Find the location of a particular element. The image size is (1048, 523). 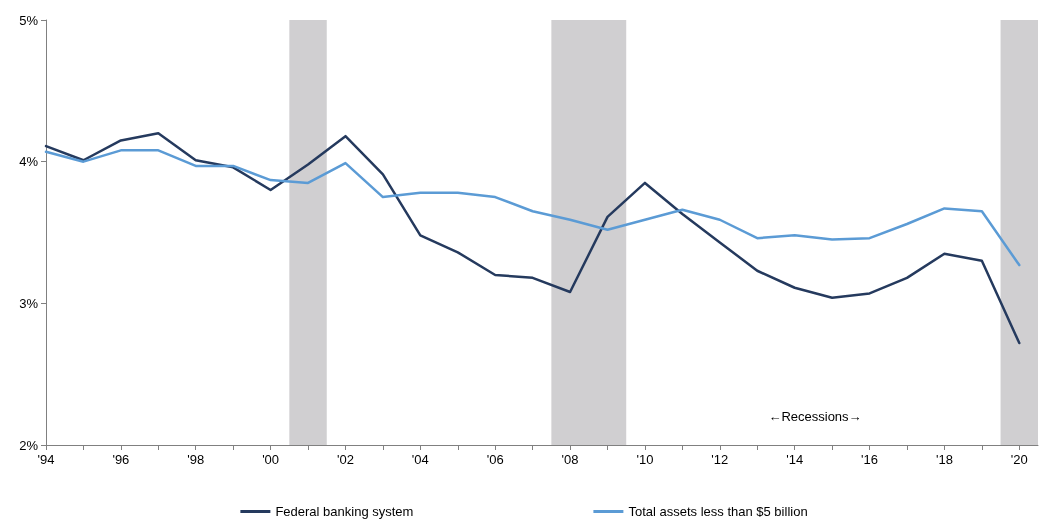

x-tick-label: '02 is located at coordinates (345, 459).